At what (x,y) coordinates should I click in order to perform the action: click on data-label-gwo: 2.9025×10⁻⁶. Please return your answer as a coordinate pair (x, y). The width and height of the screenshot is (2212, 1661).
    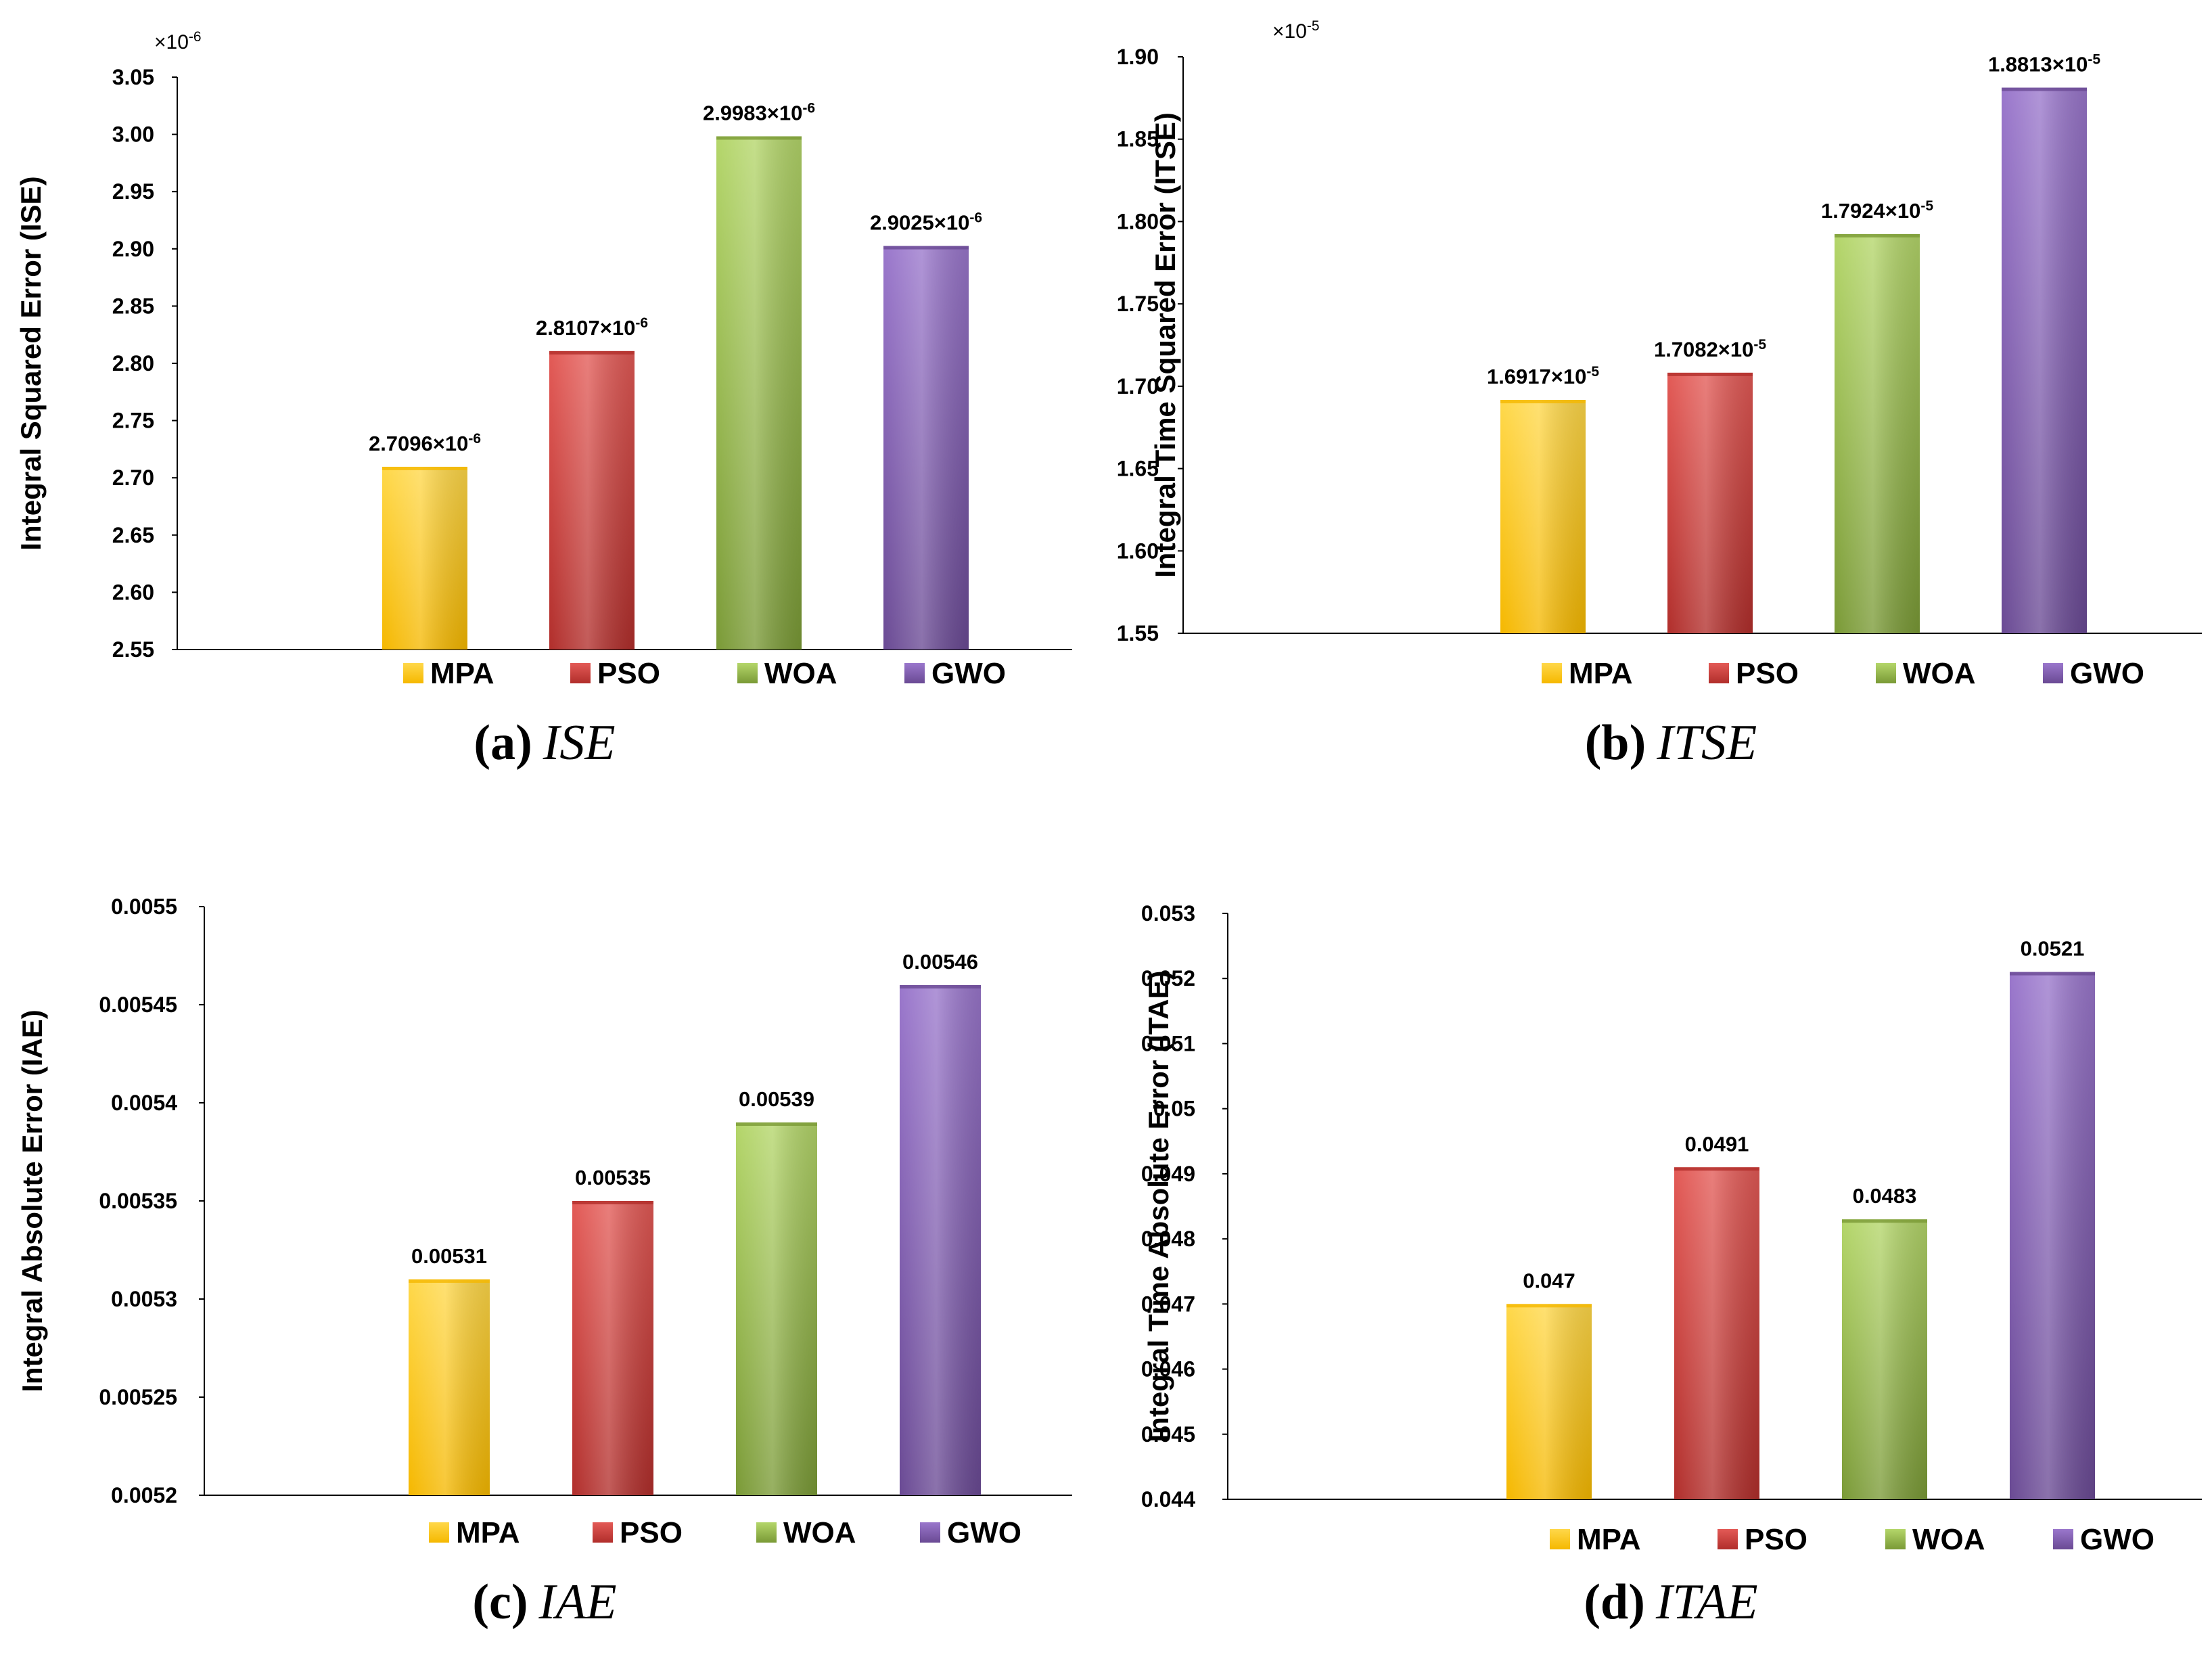
    Looking at the image, I should click on (926, 222).